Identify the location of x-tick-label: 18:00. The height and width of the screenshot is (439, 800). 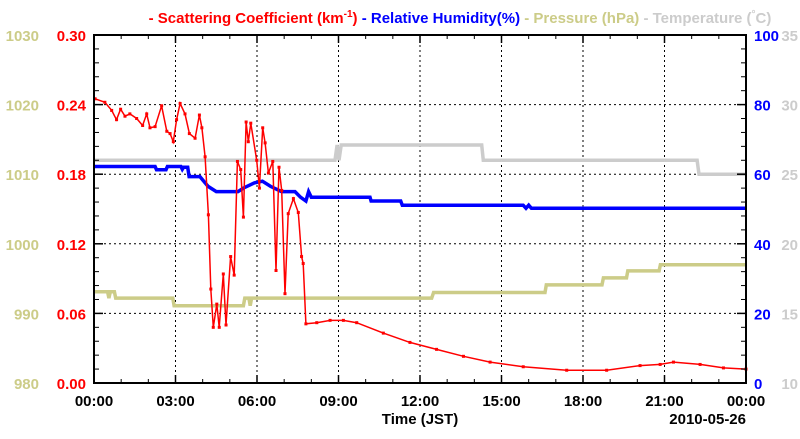
(583, 401).